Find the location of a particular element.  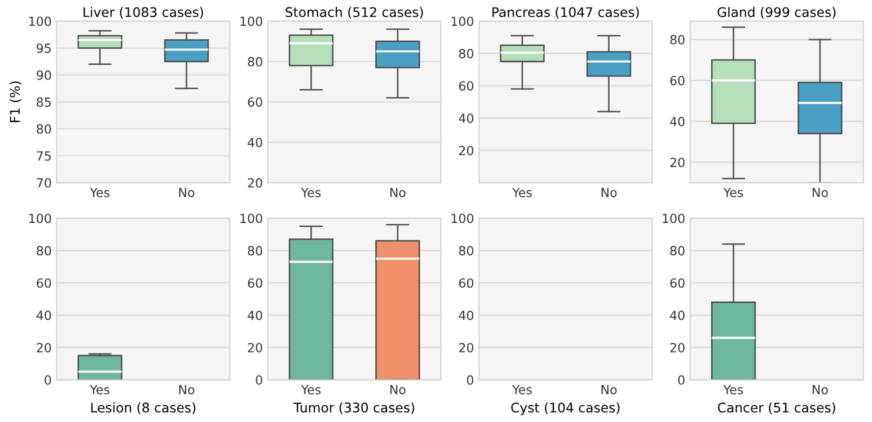

y-tick-label: 95 is located at coordinates (43, 48).